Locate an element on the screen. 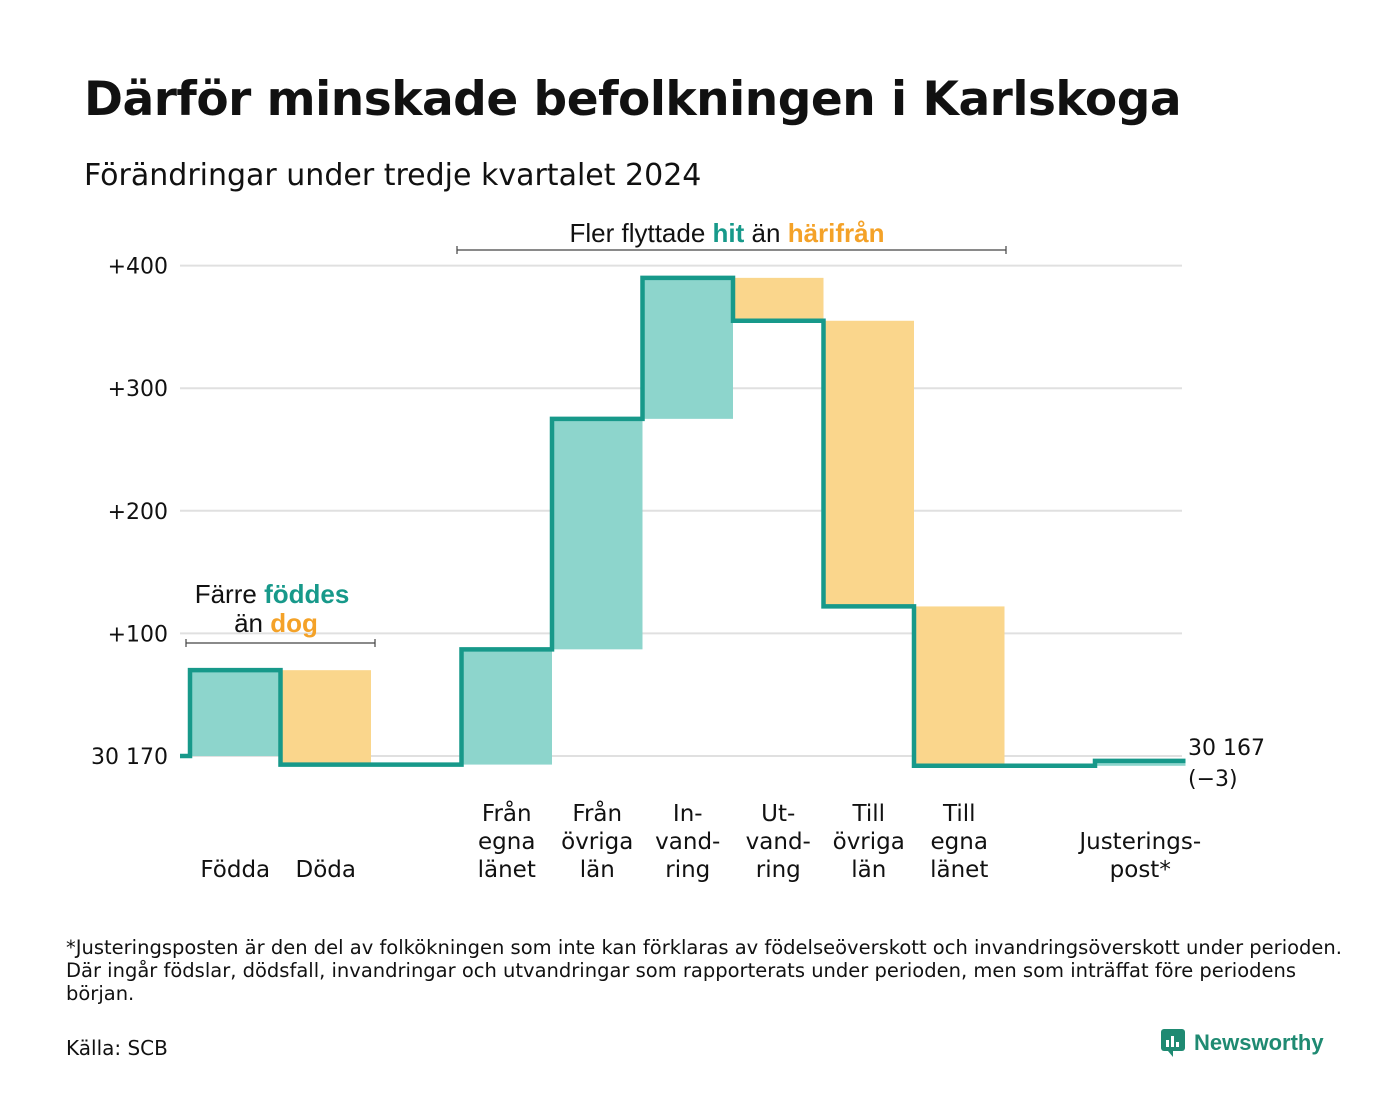  y-axis-labels: 30 170 +100 +200 +300 +400 is located at coordinates (129, 512).